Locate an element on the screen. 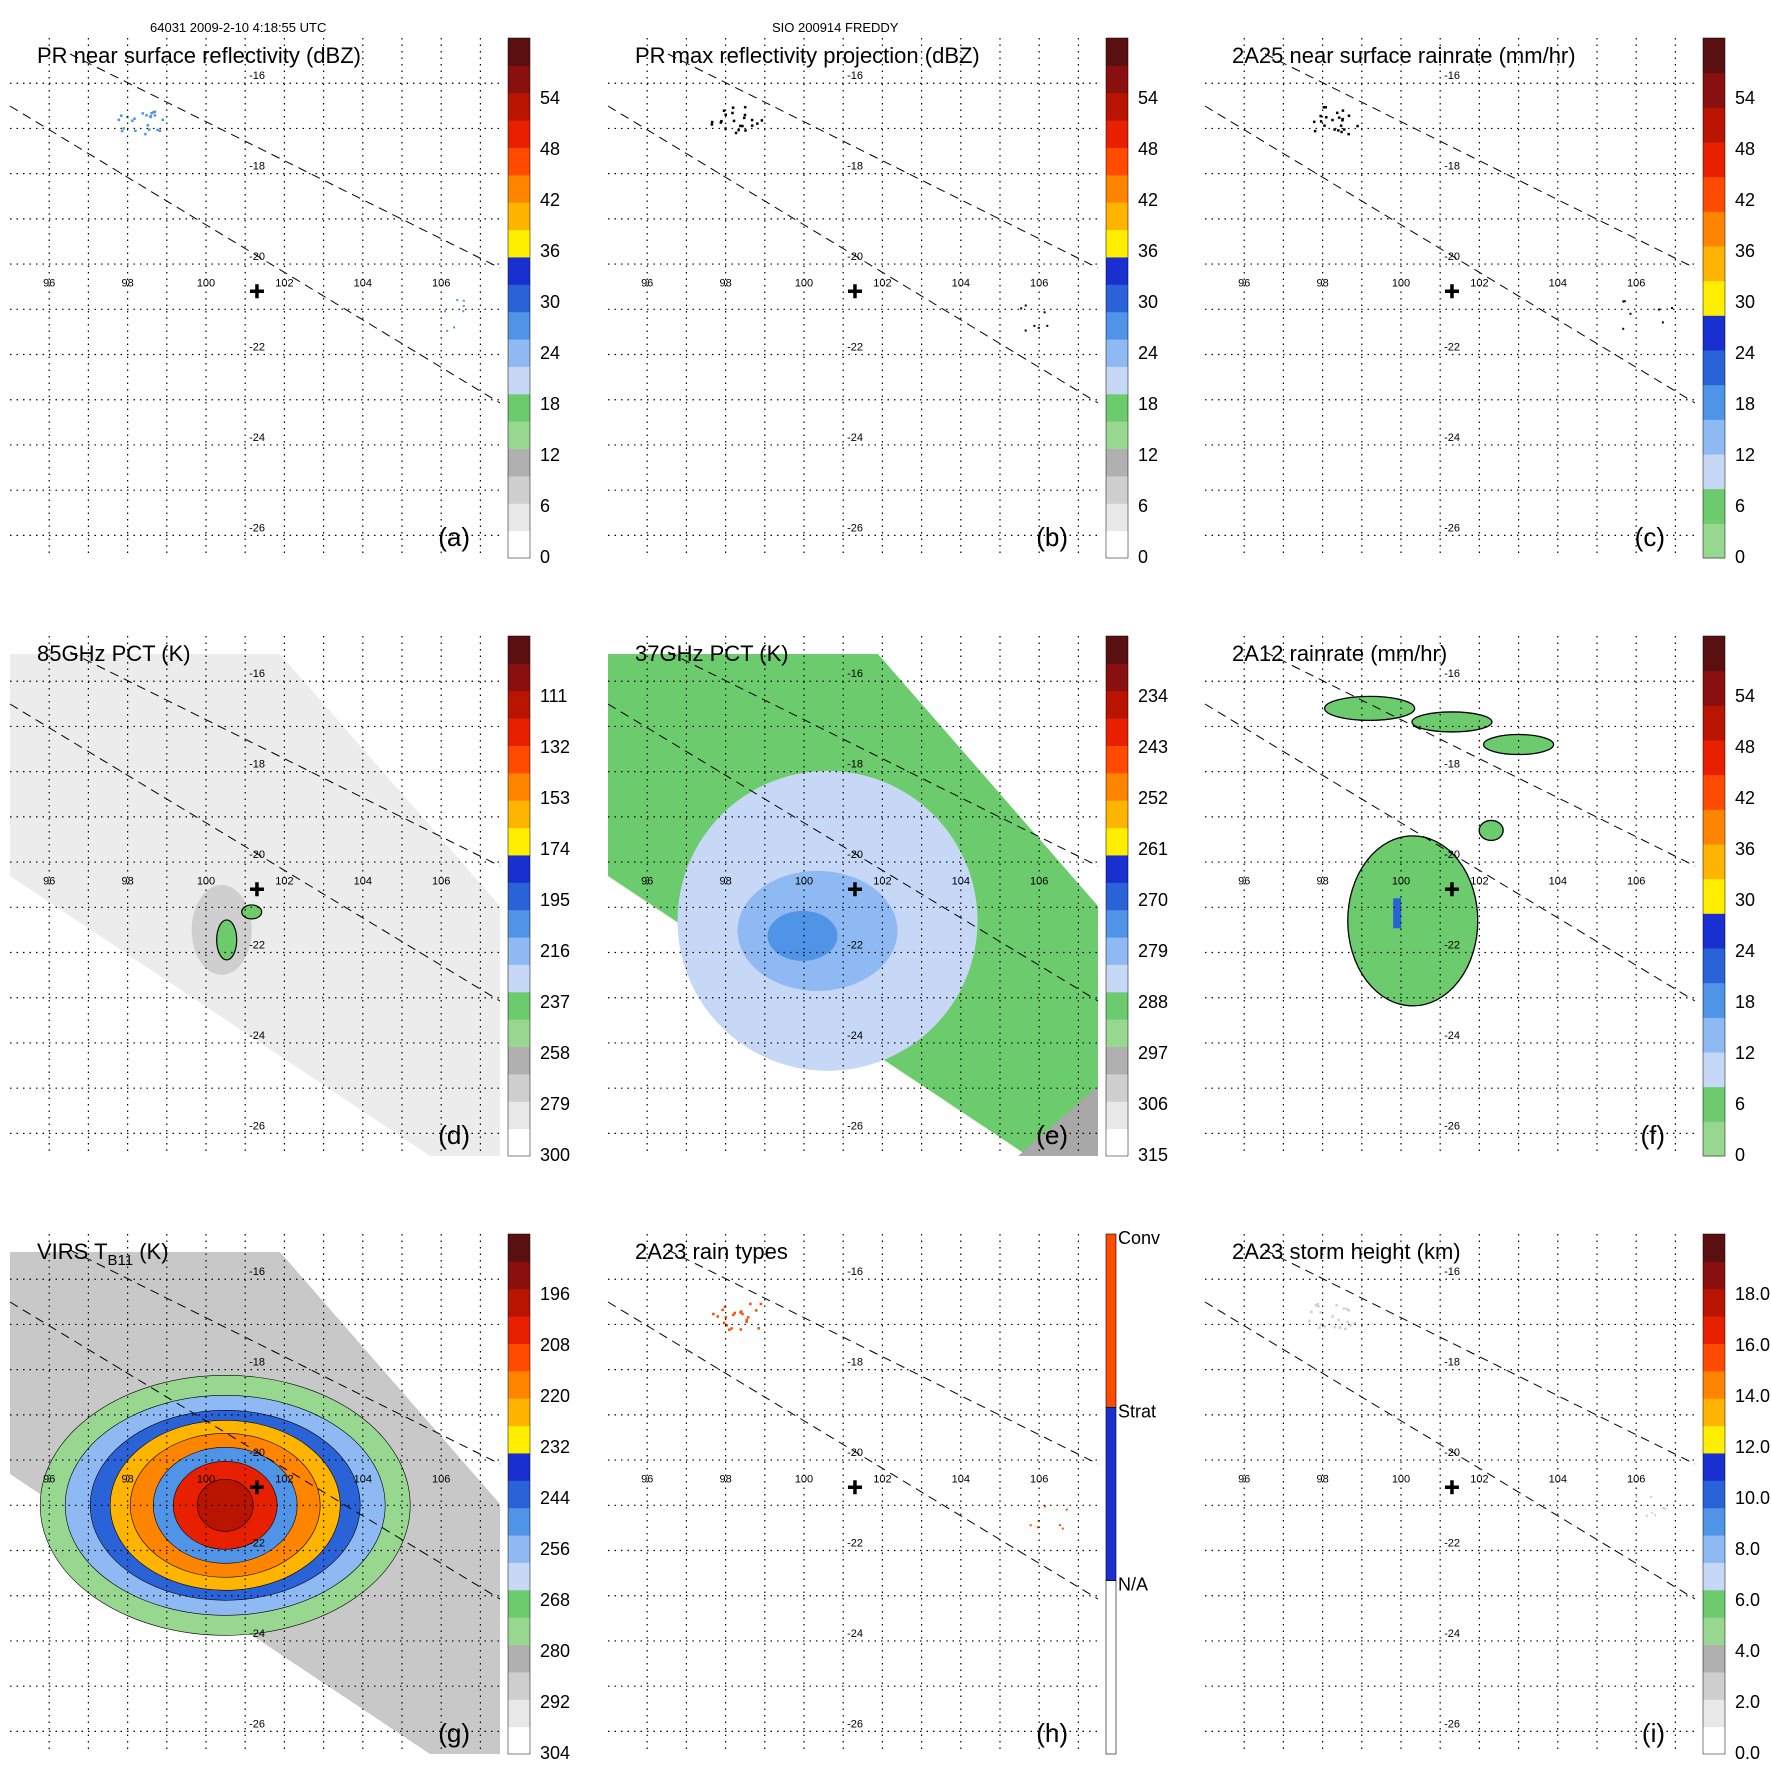 The image size is (1771, 1771). colorbar-label: Conv is located at coordinates (1139, 1238).